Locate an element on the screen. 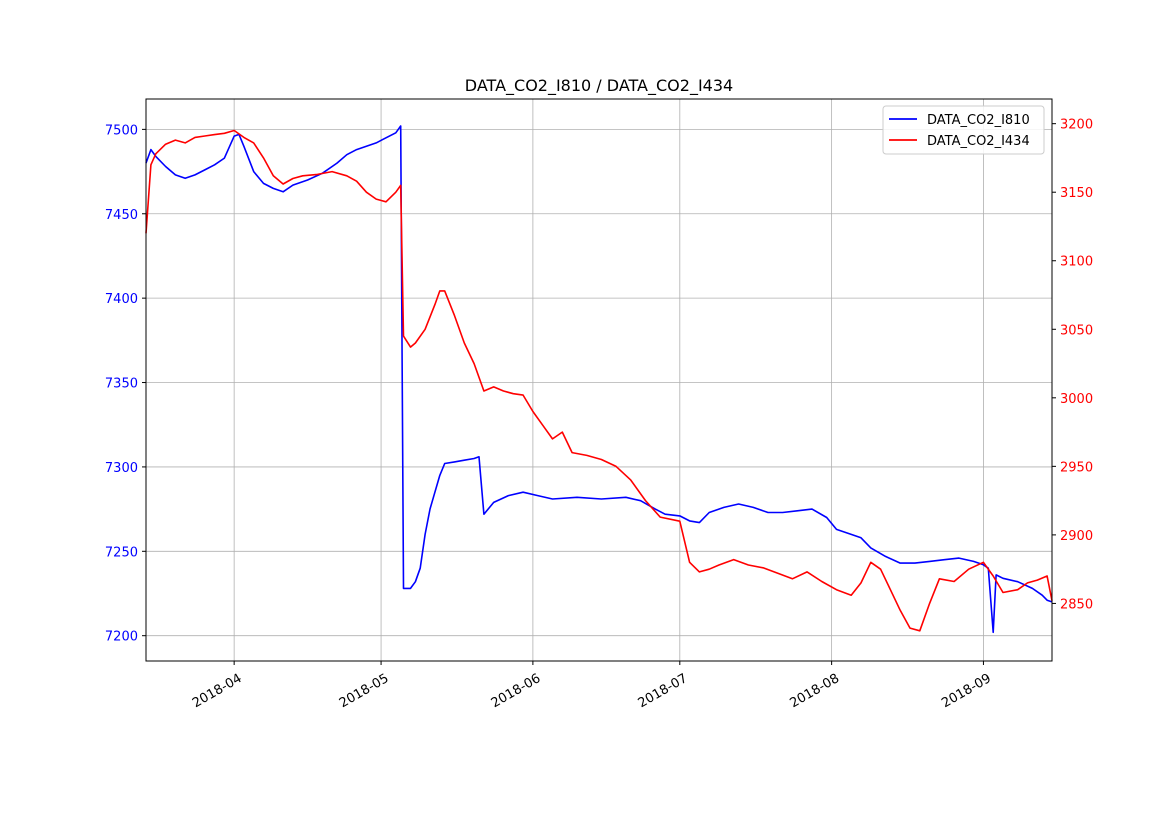 This screenshot has height=827, width=1169. legend-label: DATA_CO2_I810 is located at coordinates (978, 120).